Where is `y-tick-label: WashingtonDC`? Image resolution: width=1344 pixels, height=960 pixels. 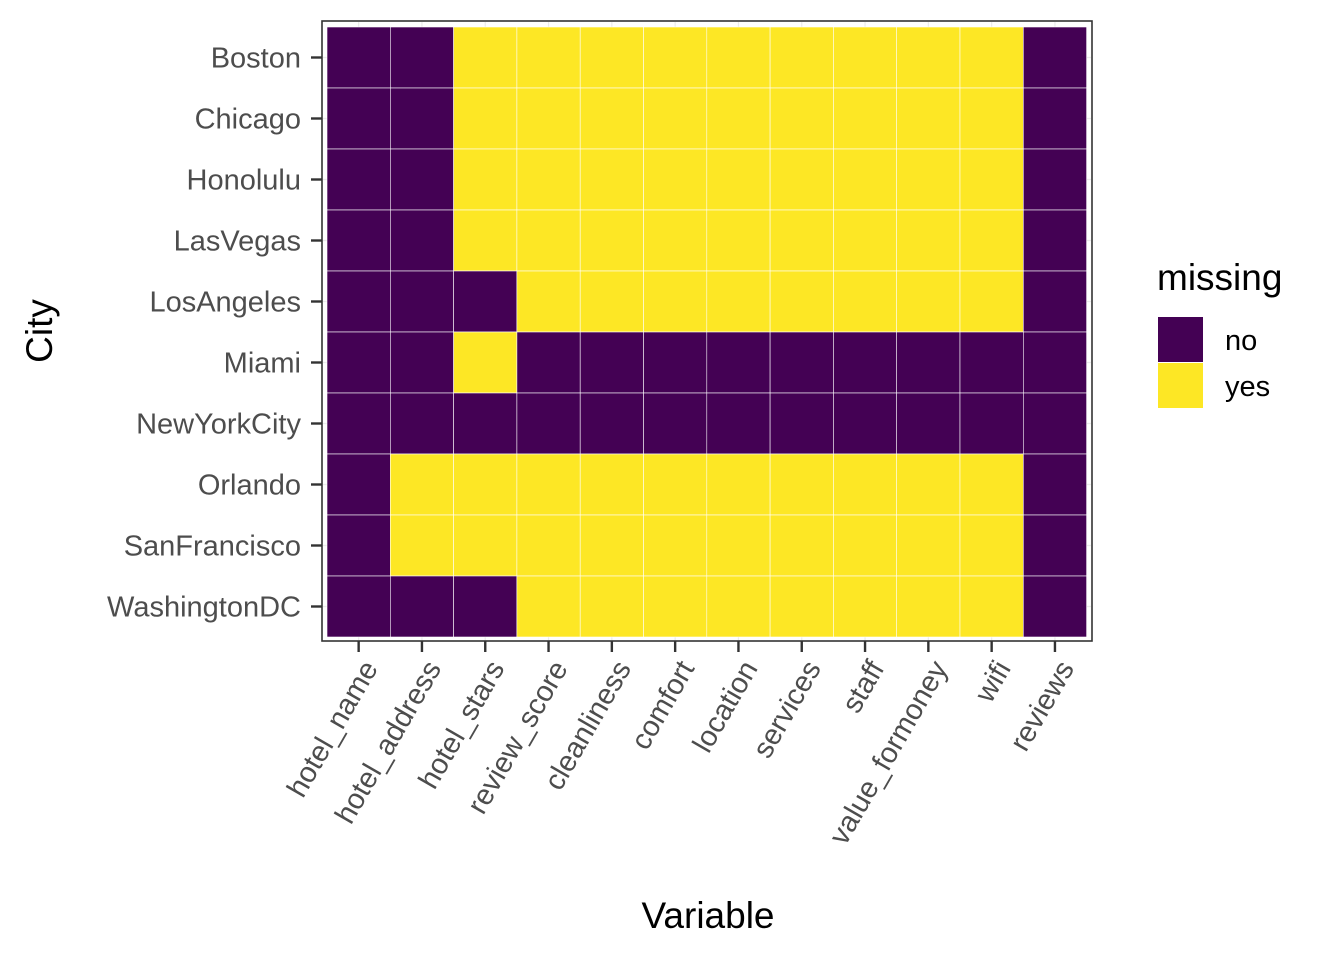 y-tick-label: WashingtonDC is located at coordinates (204, 608).